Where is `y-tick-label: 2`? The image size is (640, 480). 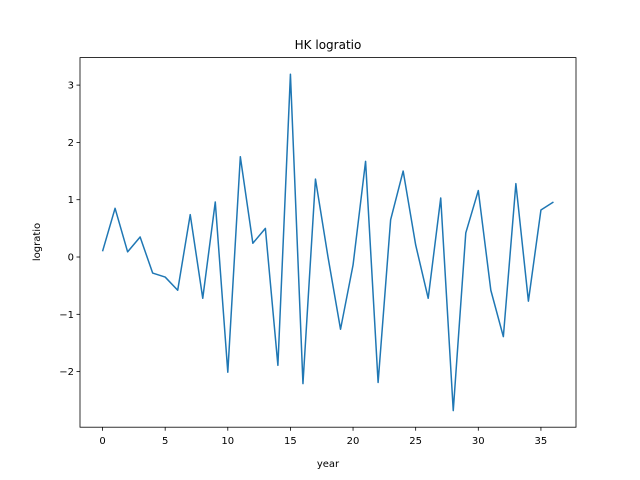
y-tick-label: 2 is located at coordinates (71, 143).